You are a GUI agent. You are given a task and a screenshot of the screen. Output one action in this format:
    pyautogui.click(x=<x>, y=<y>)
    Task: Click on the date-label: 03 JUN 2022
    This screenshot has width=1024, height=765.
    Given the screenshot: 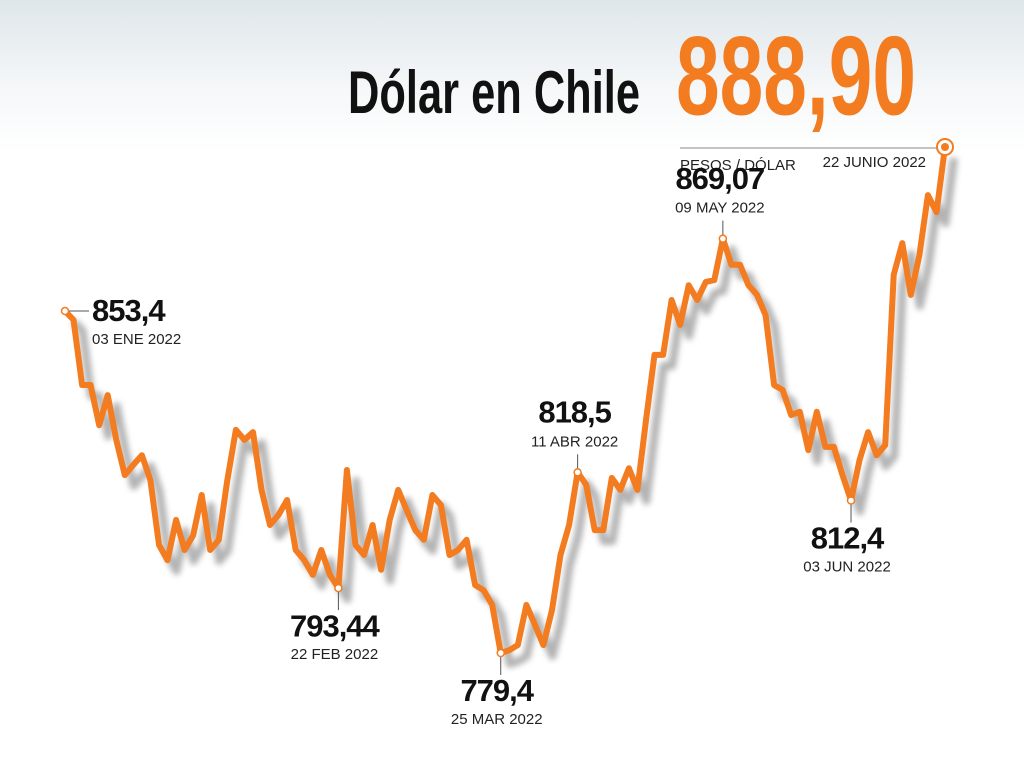 What is the action you would take?
    pyautogui.click(x=847, y=566)
    